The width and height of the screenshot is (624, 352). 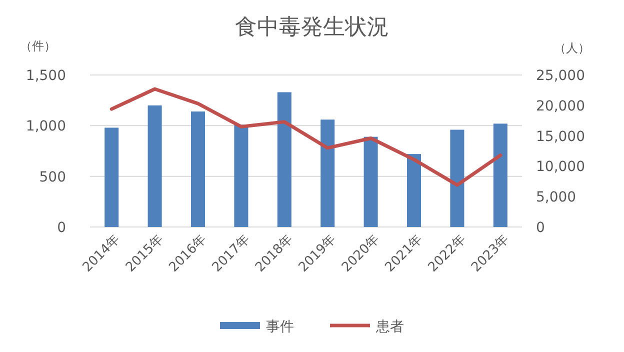 What do you see at coordinates (572, 48) in the screenshot?
I see `y2-axis-title: （人）` at bounding box center [572, 48].